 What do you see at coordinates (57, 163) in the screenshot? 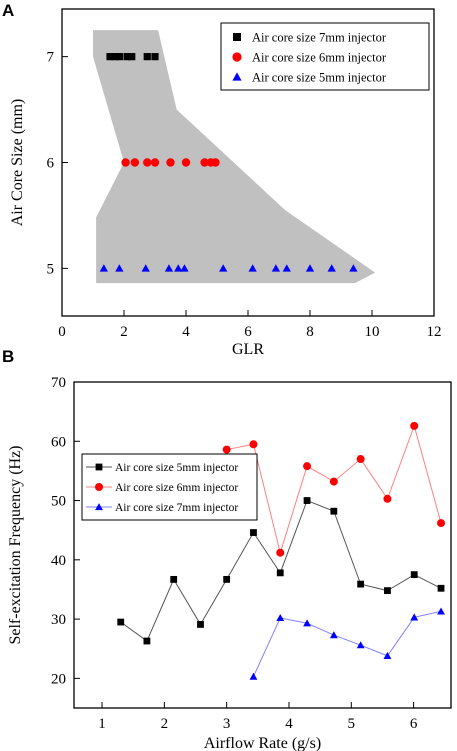
I see `panel-a-y-ticks: 5 6 7` at bounding box center [57, 163].